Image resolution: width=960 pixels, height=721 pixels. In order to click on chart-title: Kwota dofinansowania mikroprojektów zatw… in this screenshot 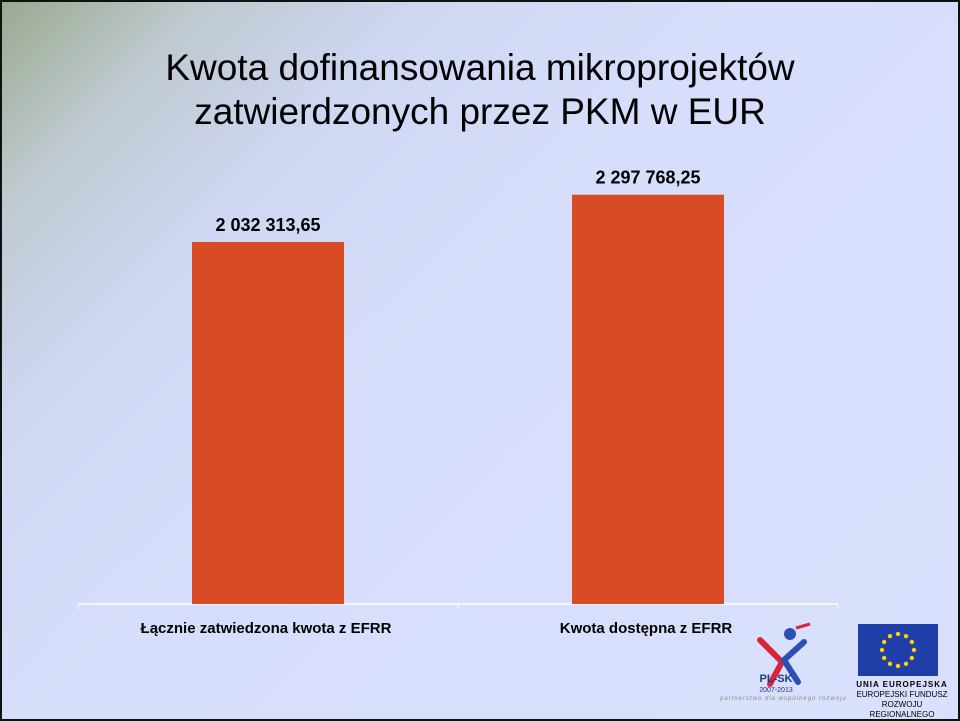, I will do `click(480, 90)`.